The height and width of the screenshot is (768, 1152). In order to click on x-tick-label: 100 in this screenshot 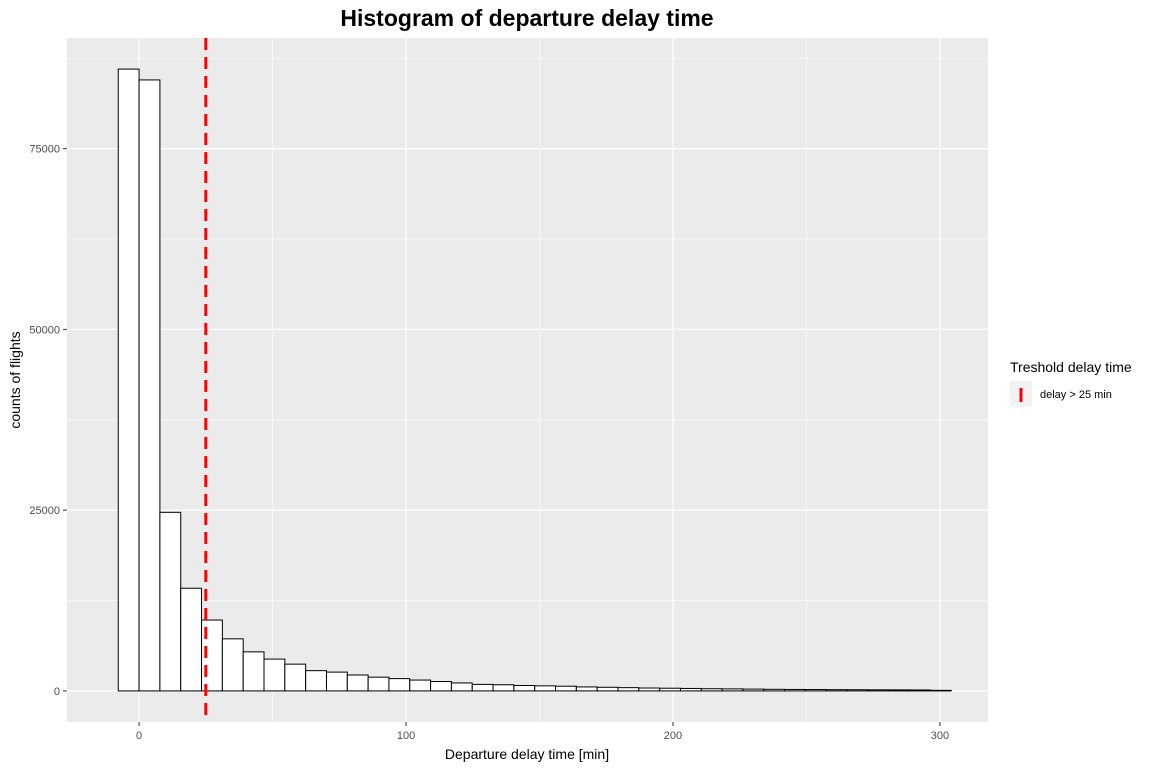, I will do `click(406, 736)`.